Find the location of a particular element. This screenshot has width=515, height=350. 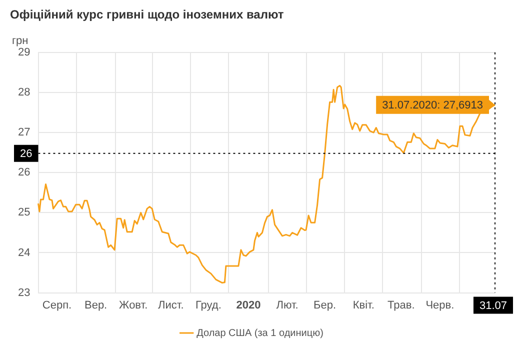

y-tick-label: 28 is located at coordinates (24, 92).